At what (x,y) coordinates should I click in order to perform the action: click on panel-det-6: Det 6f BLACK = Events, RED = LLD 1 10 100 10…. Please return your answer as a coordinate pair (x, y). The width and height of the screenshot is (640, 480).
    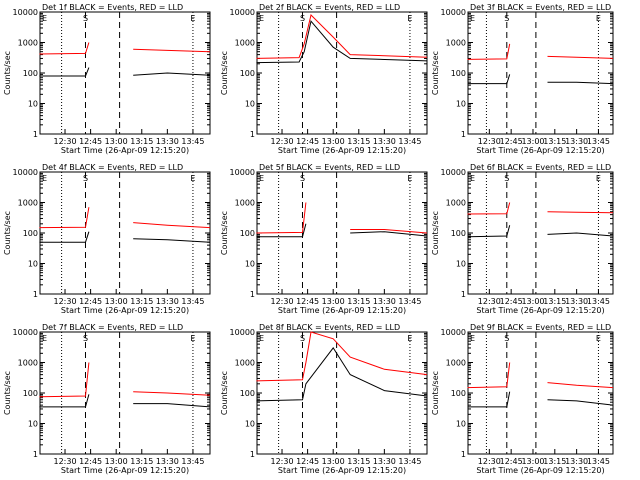
    Looking at the image, I should click on (522, 239).